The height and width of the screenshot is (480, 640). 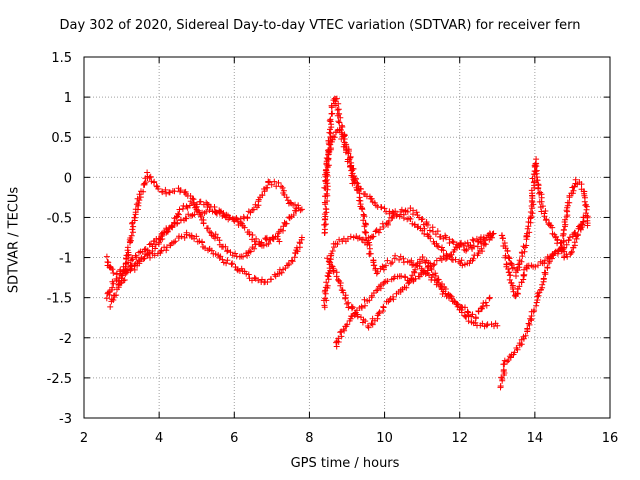 I want to click on y-tick-label: -2.5, so click(x=59, y=379).